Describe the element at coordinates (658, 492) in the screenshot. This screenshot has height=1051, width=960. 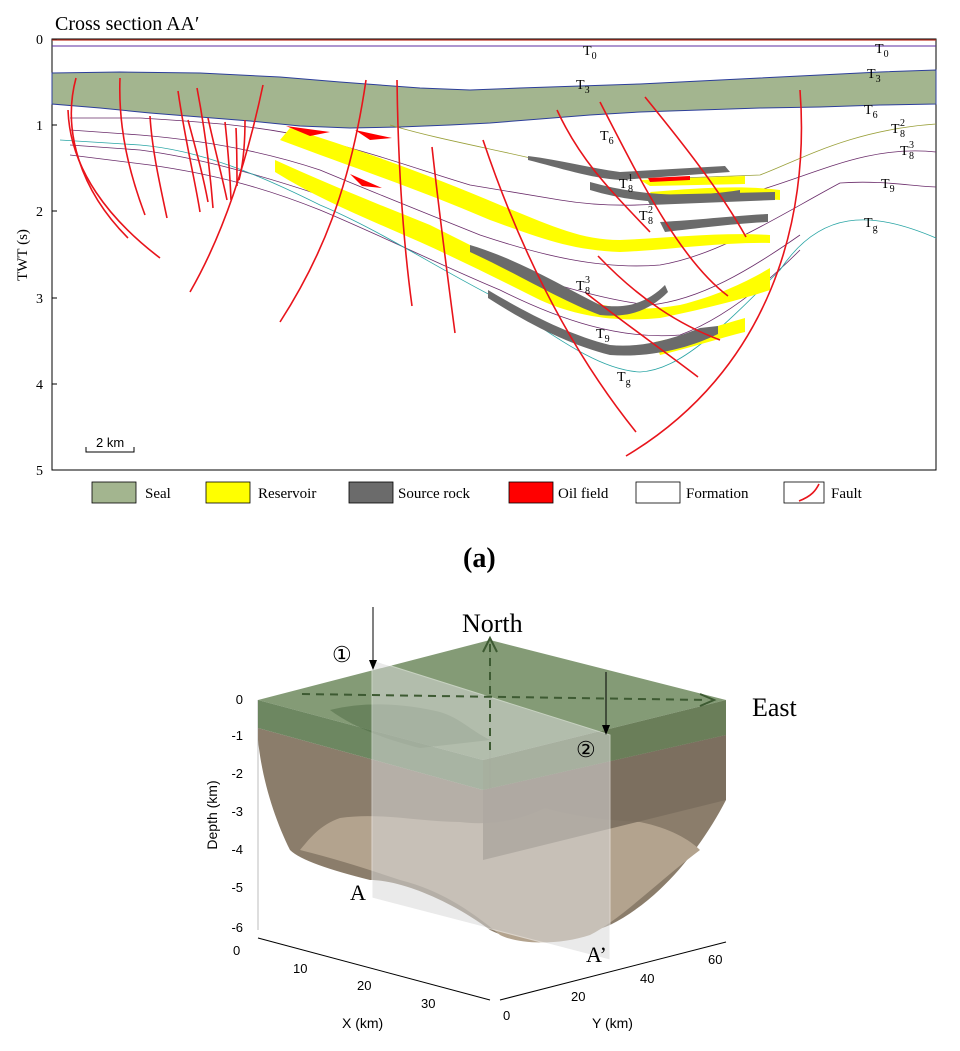
I see `legend-swatch-formation` at that location.